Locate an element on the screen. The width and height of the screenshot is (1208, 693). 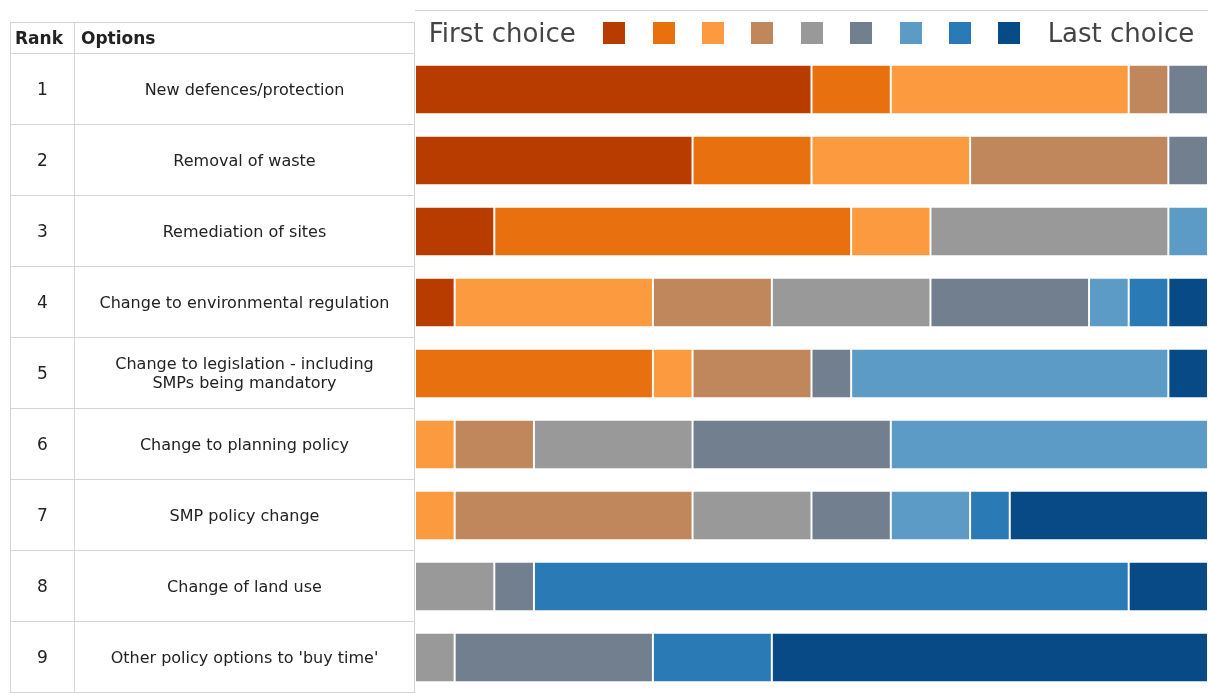
y2-tick-label: 8 is located at coordinates (42, 586).